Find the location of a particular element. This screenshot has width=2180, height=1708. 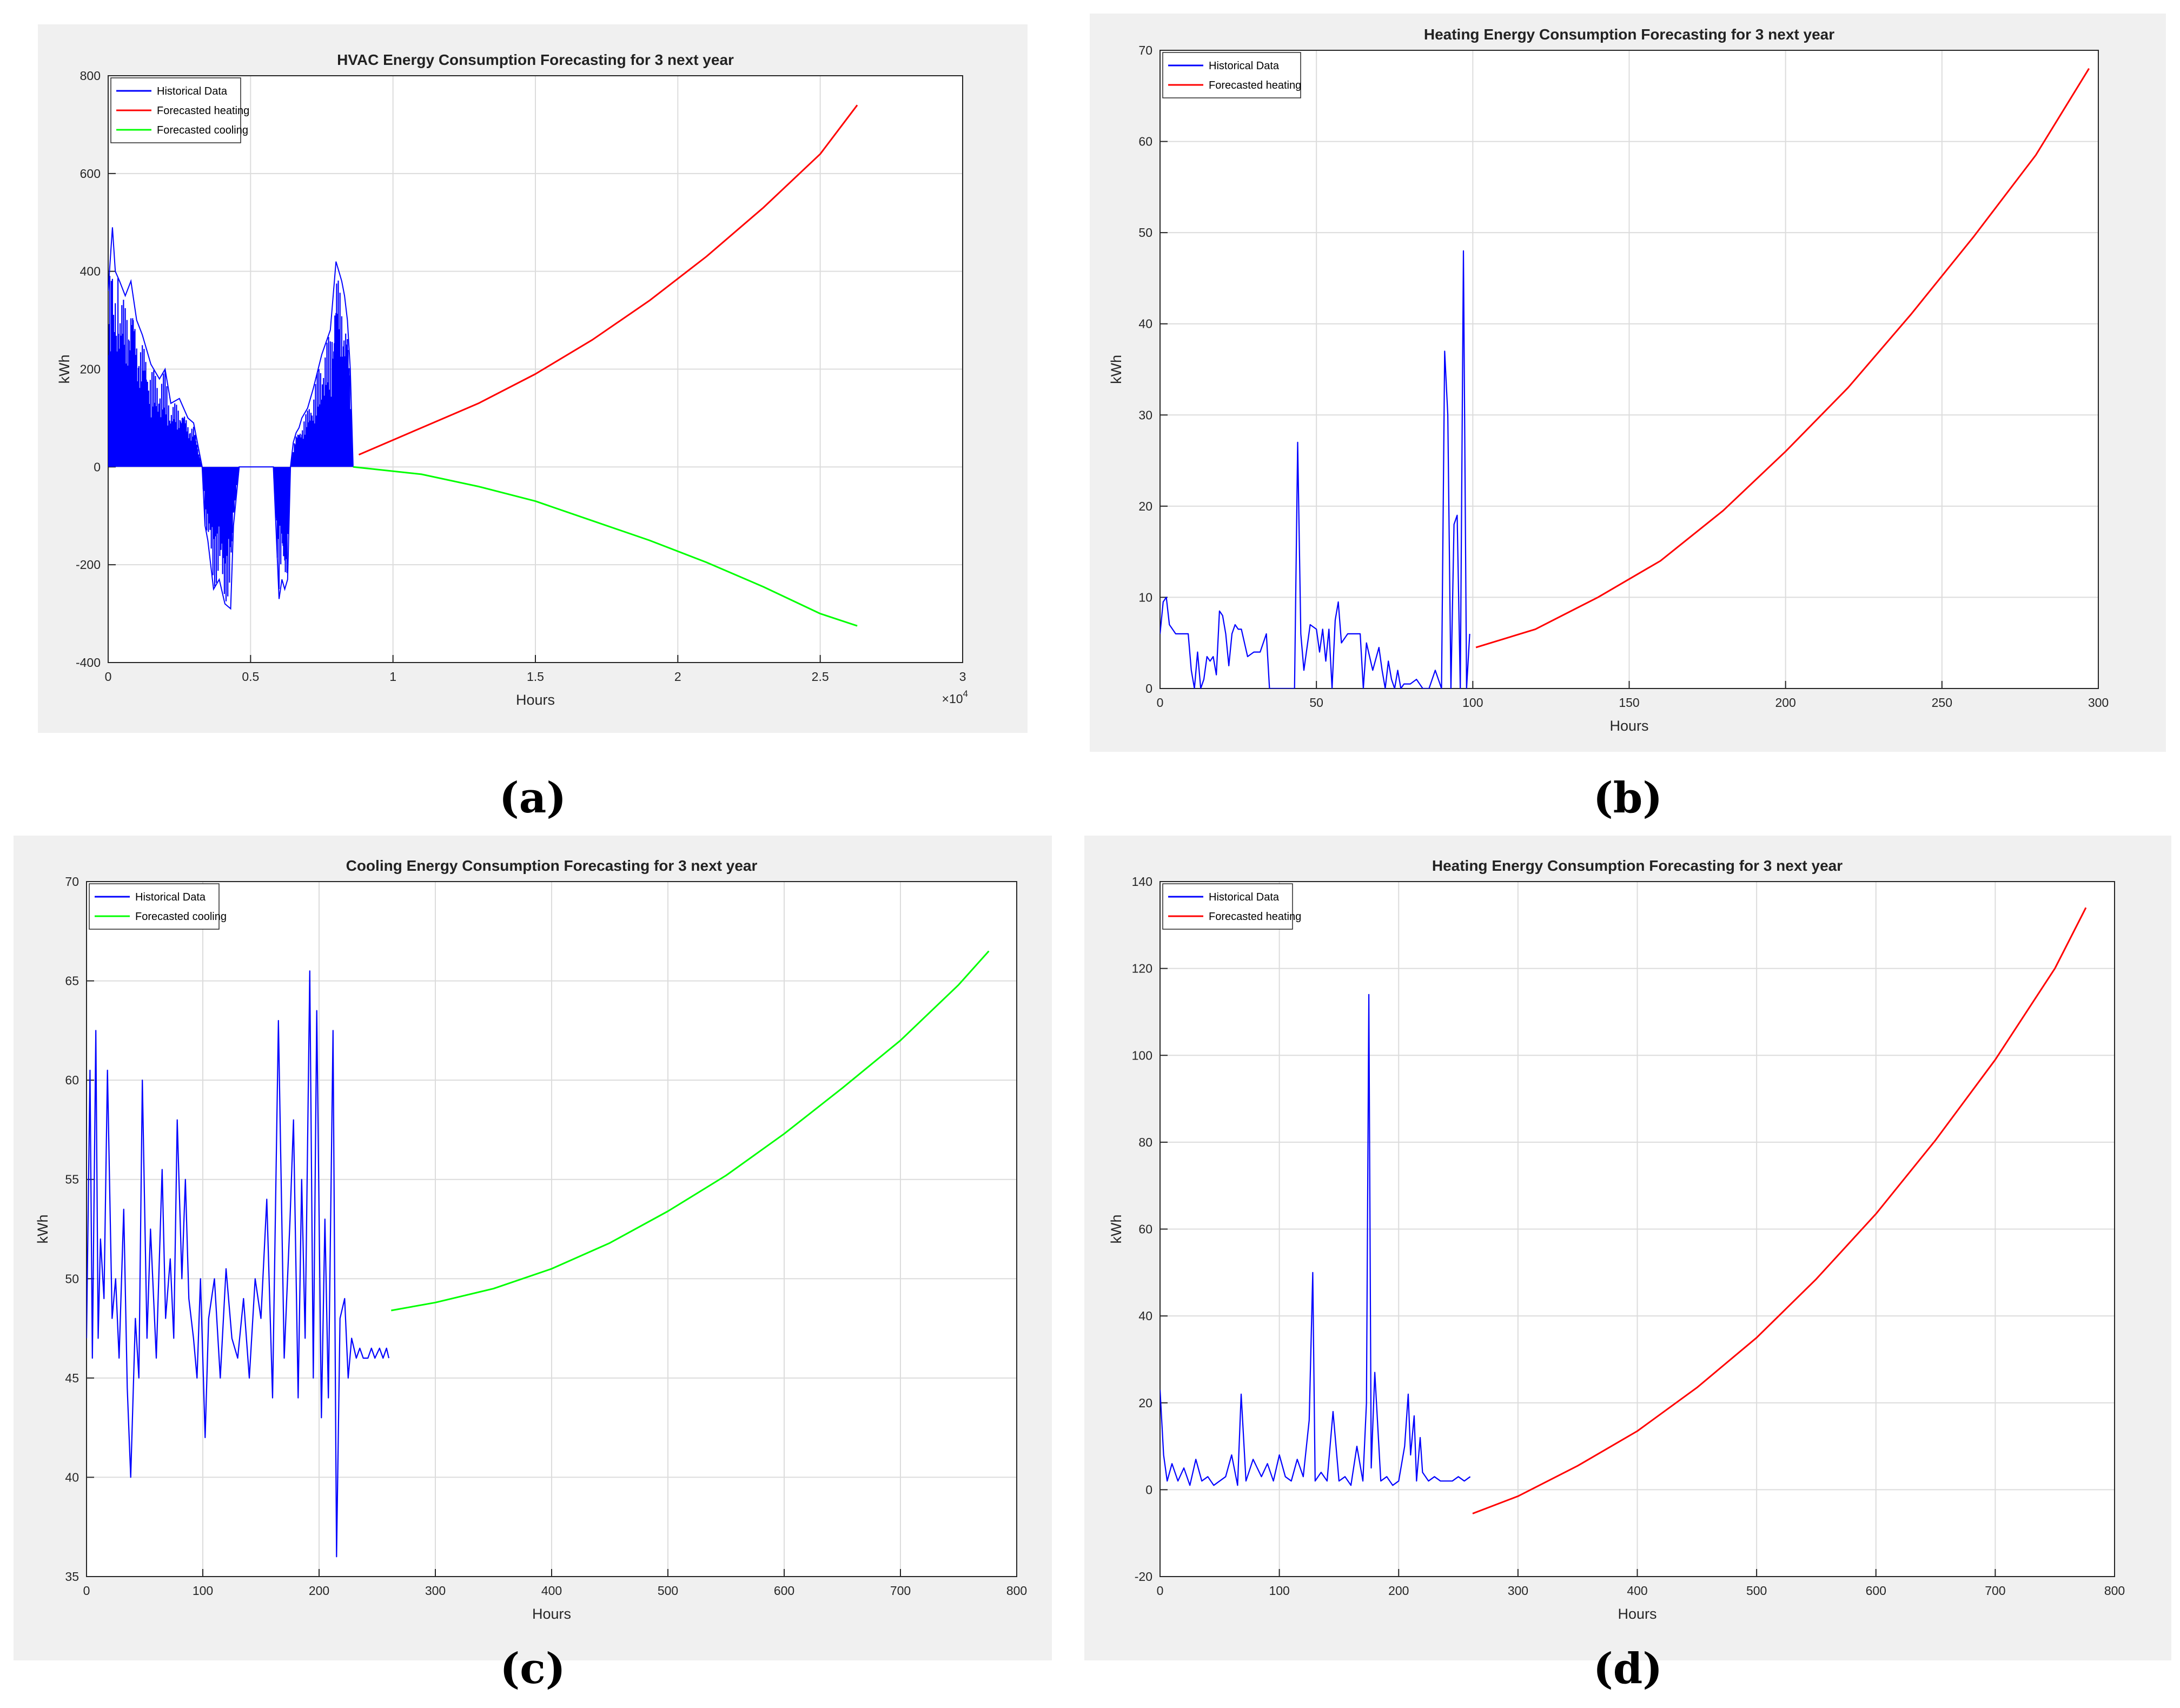

y-tick-label: 45 is located at coordinates (72, 1378).